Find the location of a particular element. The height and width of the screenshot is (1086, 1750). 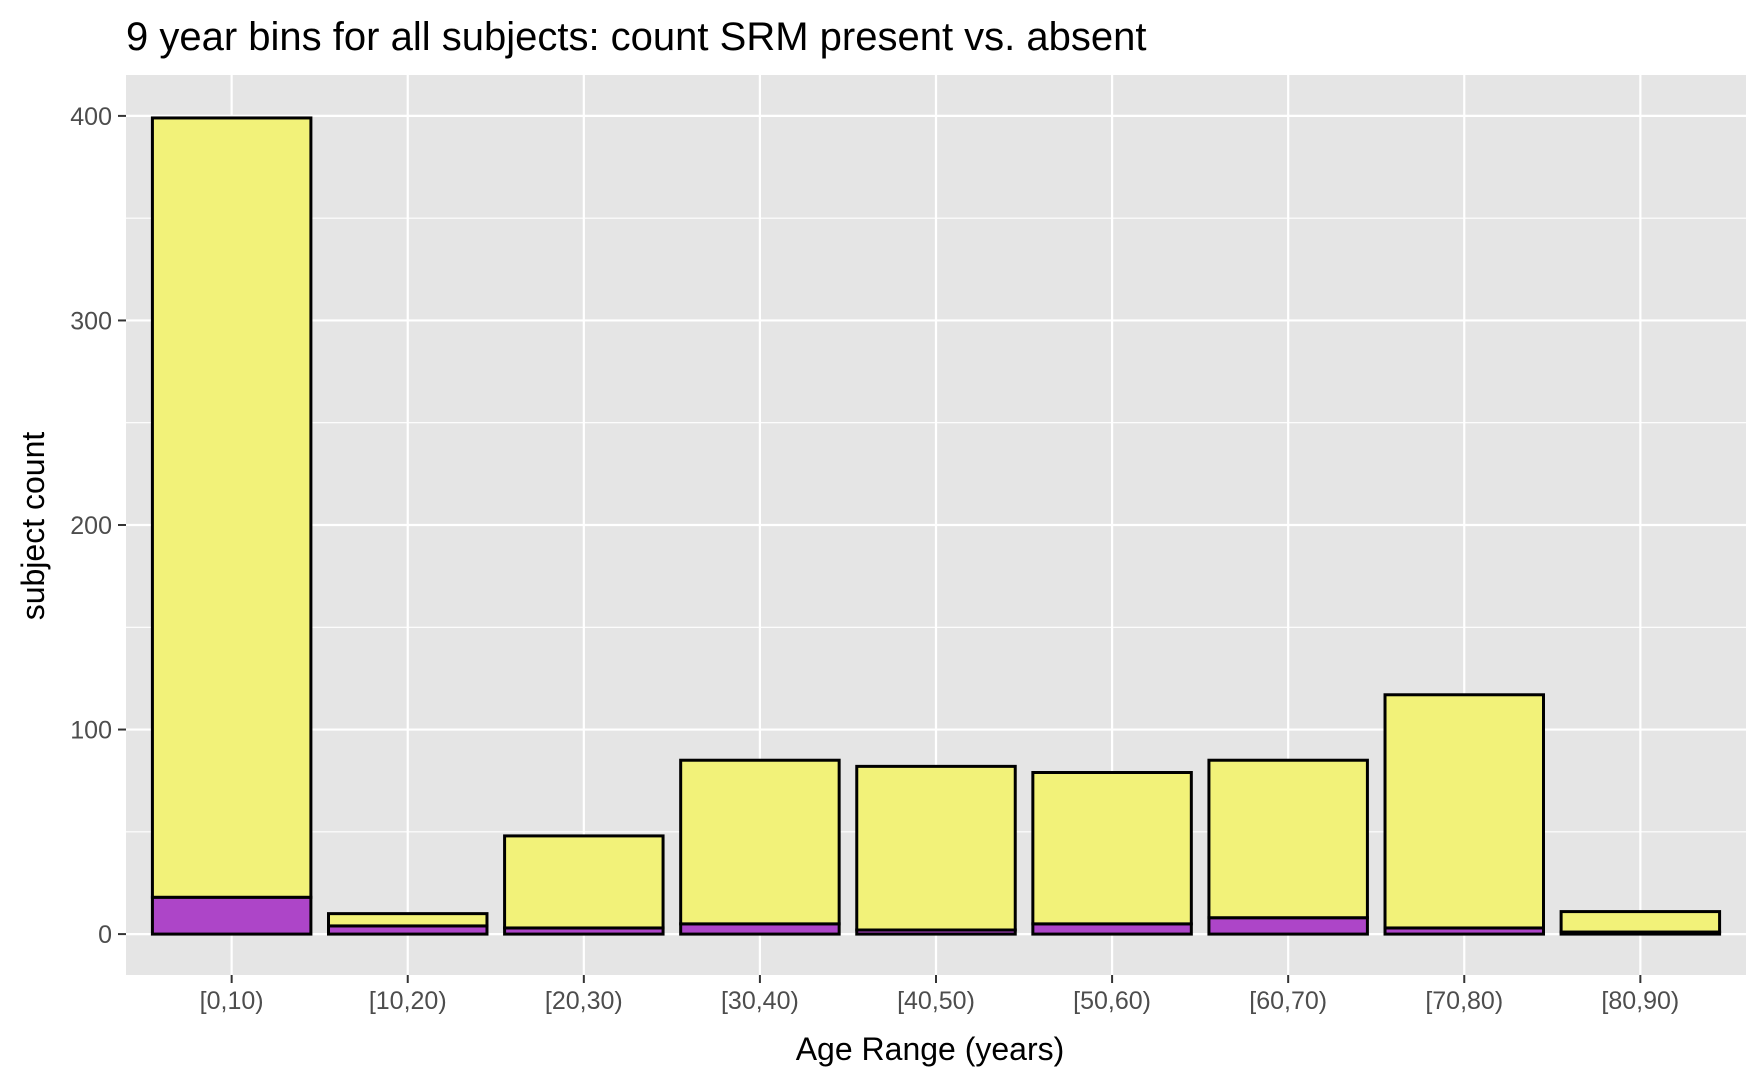

x-tick-label: [40,50) is located at coordinates (936, 1001).